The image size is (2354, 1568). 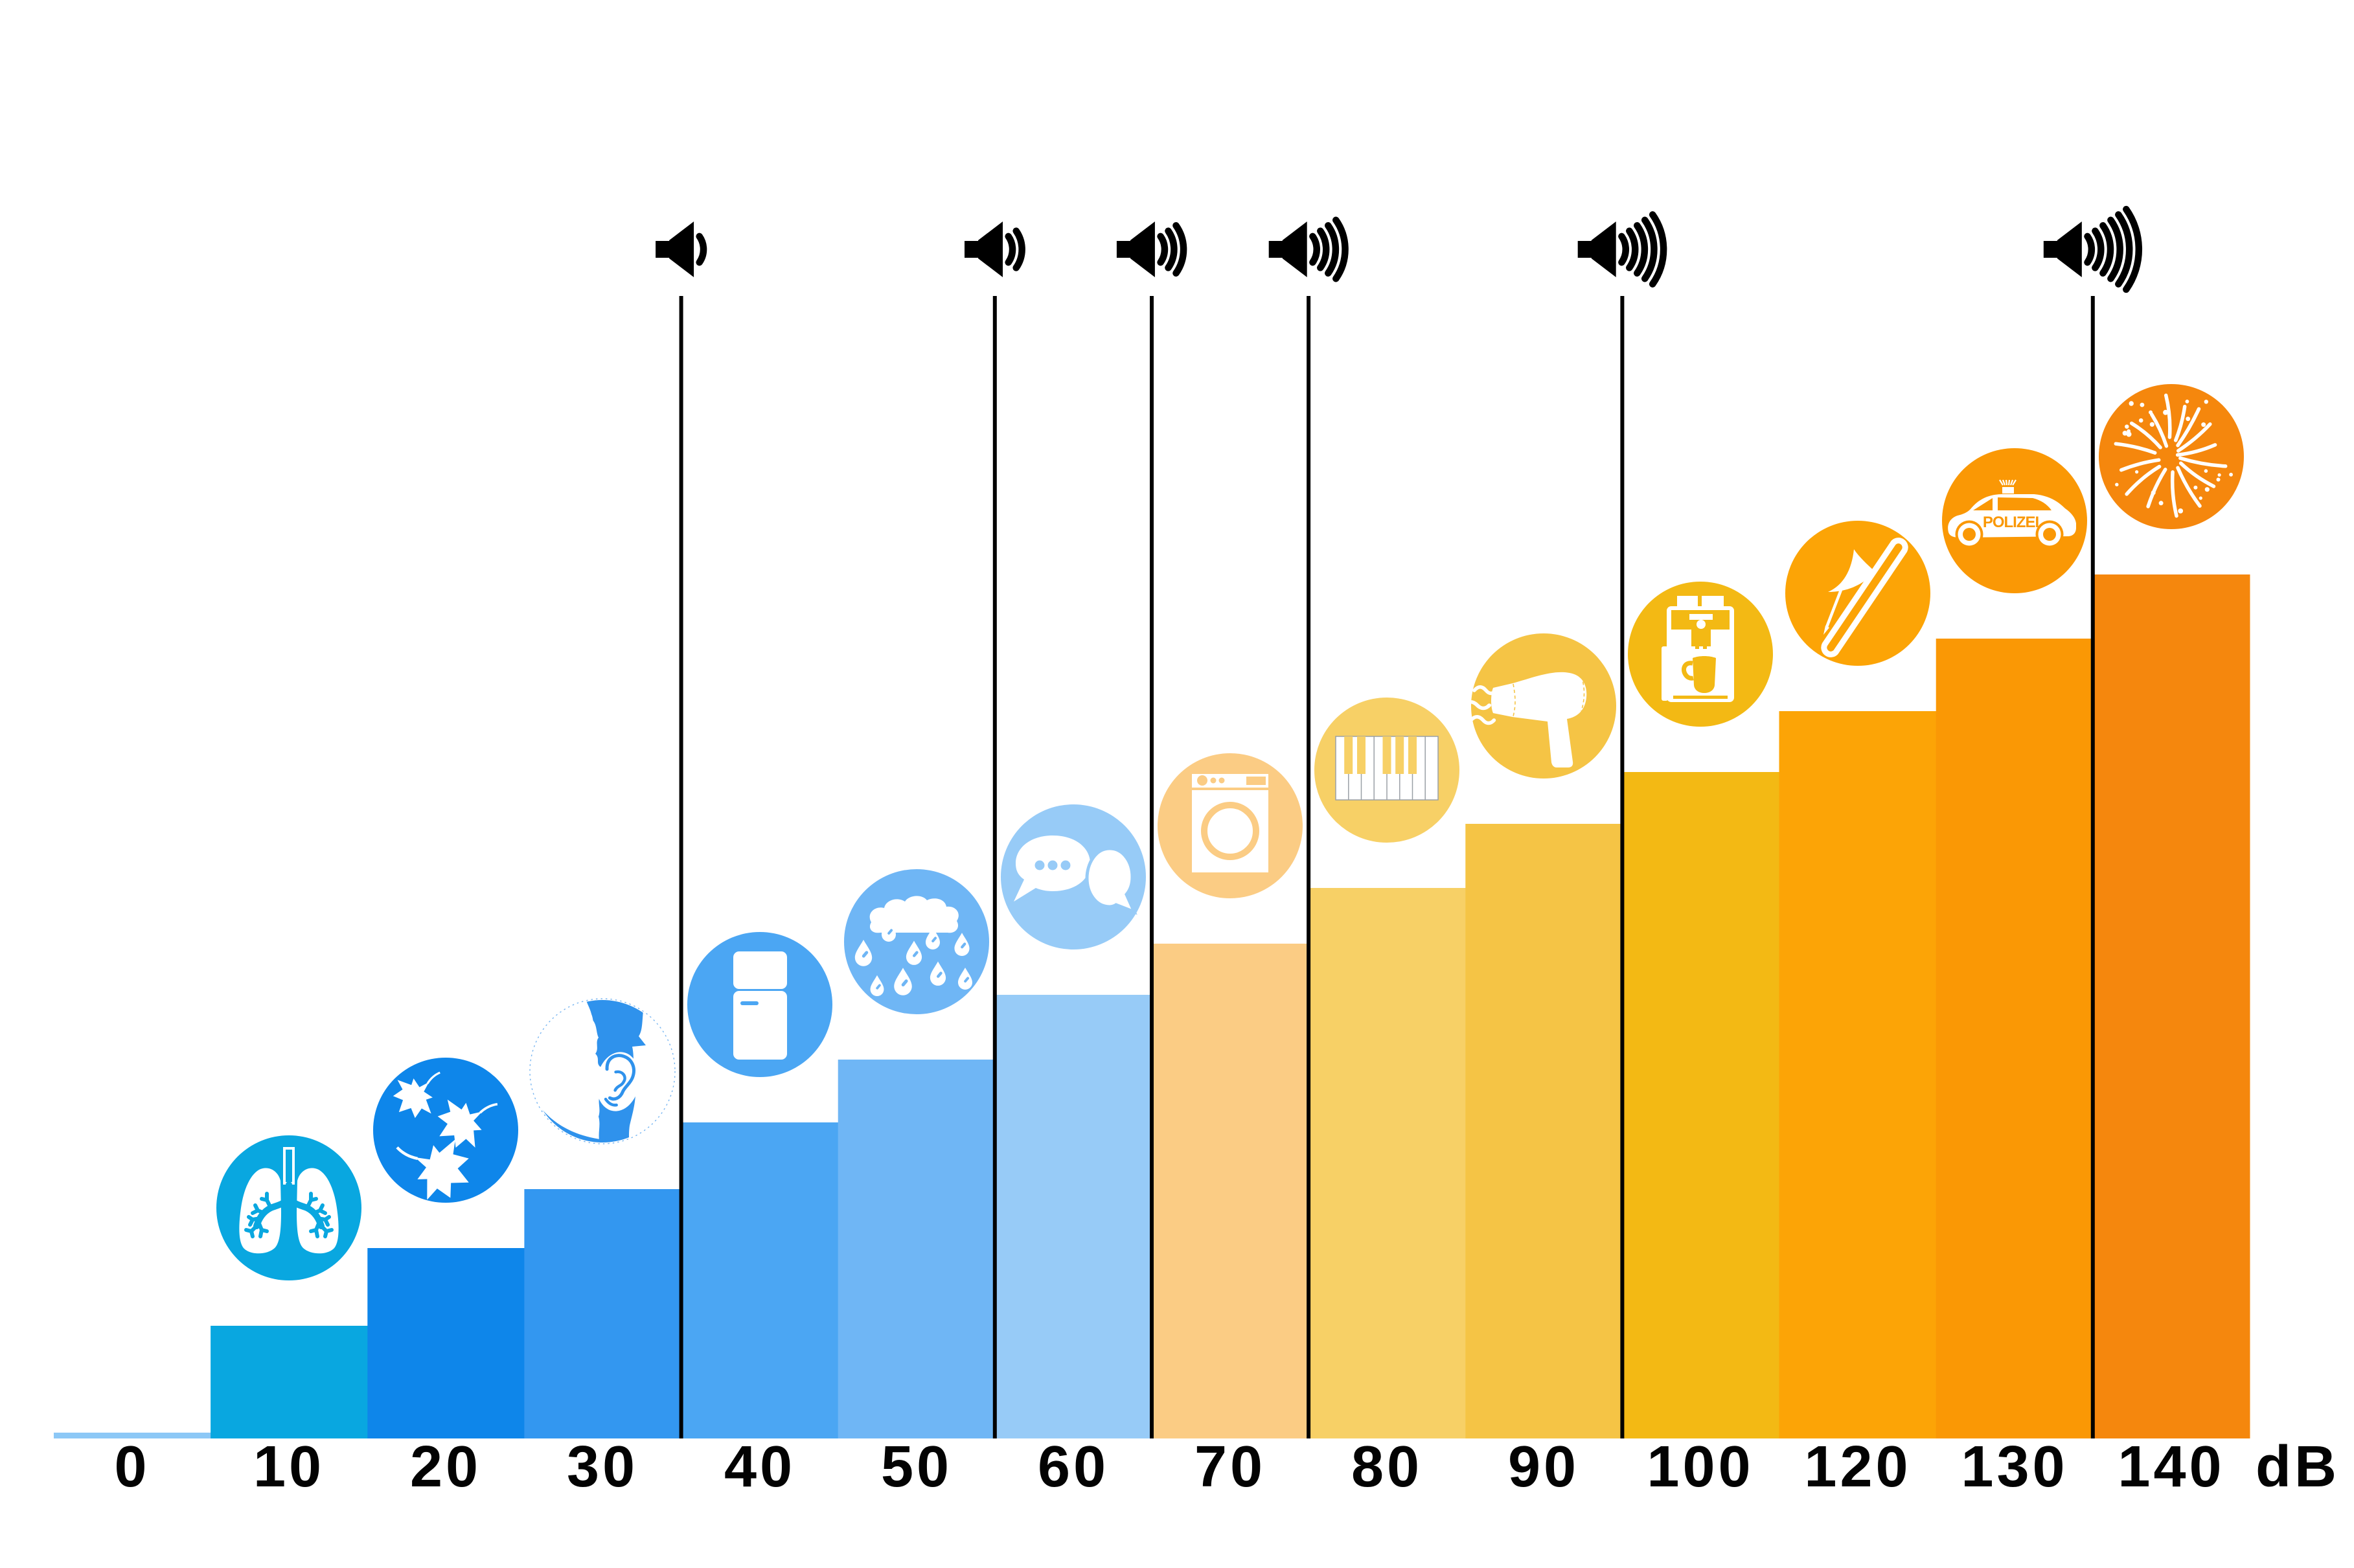 I want to click on svg-text: 30, so click(x=602, y=1467).